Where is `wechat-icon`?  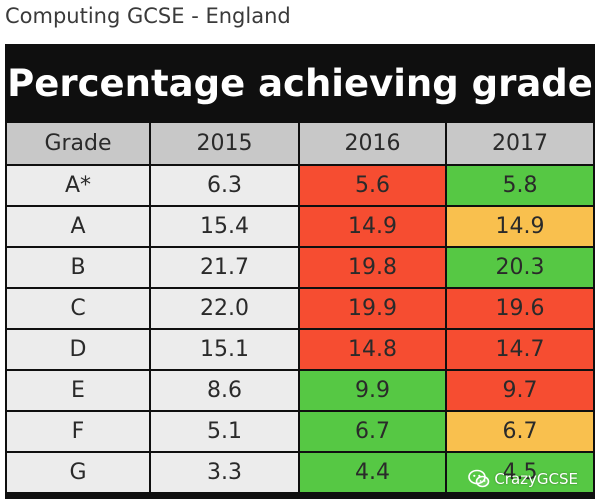
wechat-icon is located at coordinates (479, 479).